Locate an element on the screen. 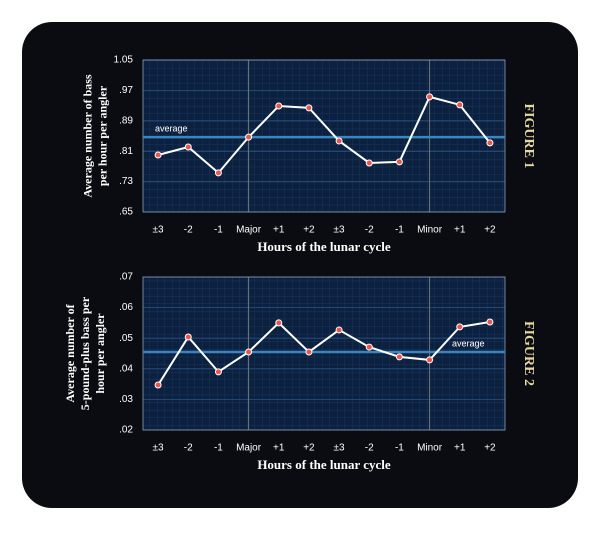 This screenshot has height=535, width=600. y-tick-label: 1.05 is located at coordinates (124, 60).